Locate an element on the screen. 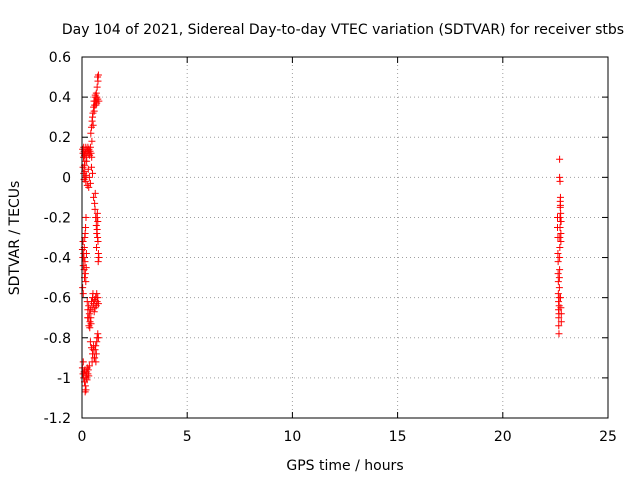 The width and height of the screenshot is (640, 480). x-tick-label: 5 is located at coordinates (187, 437).